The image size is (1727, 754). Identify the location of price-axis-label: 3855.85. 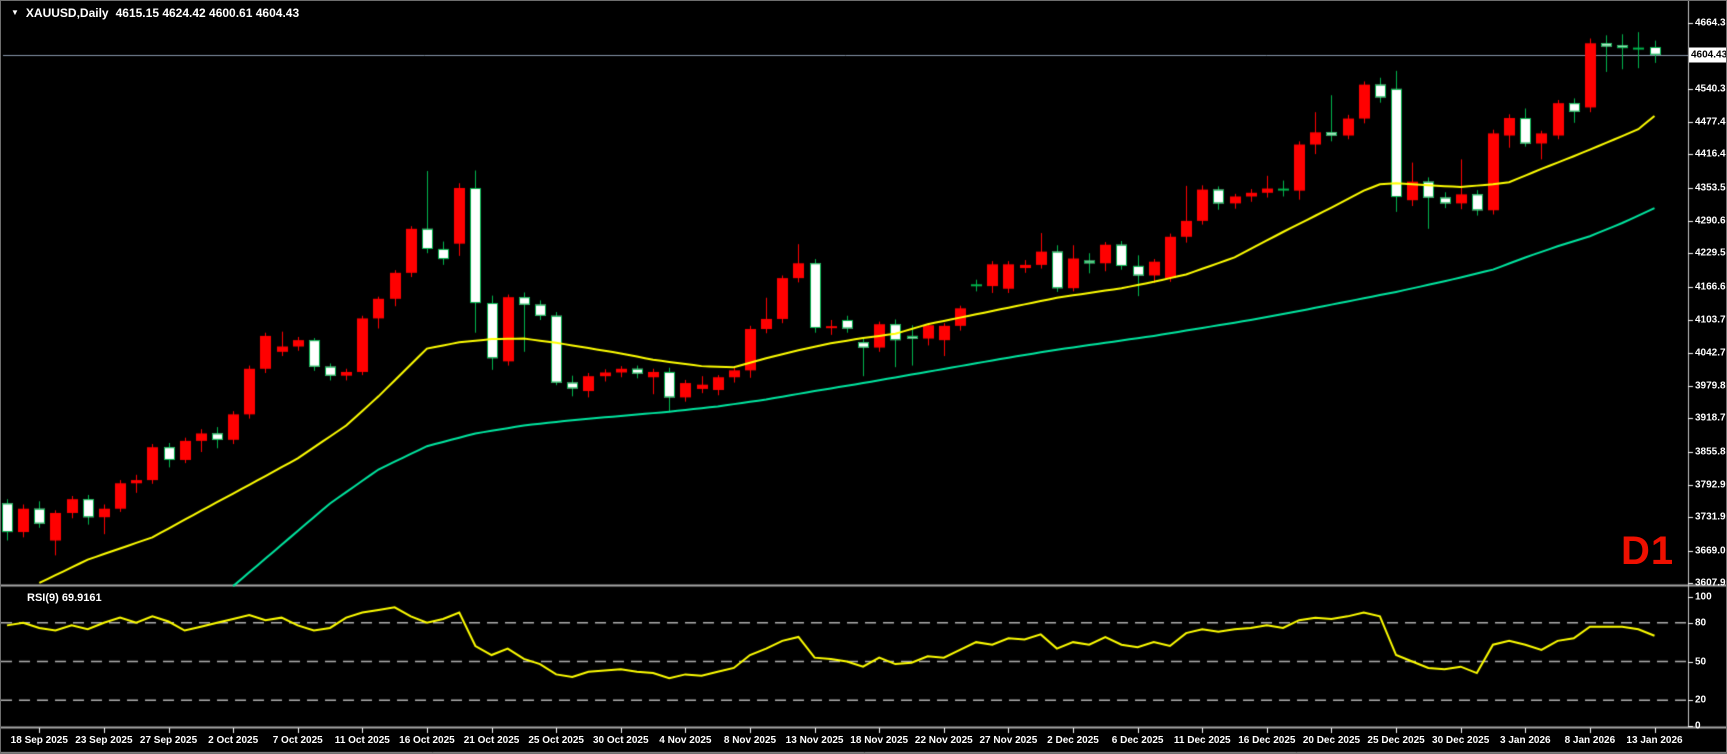
(1710, 452).